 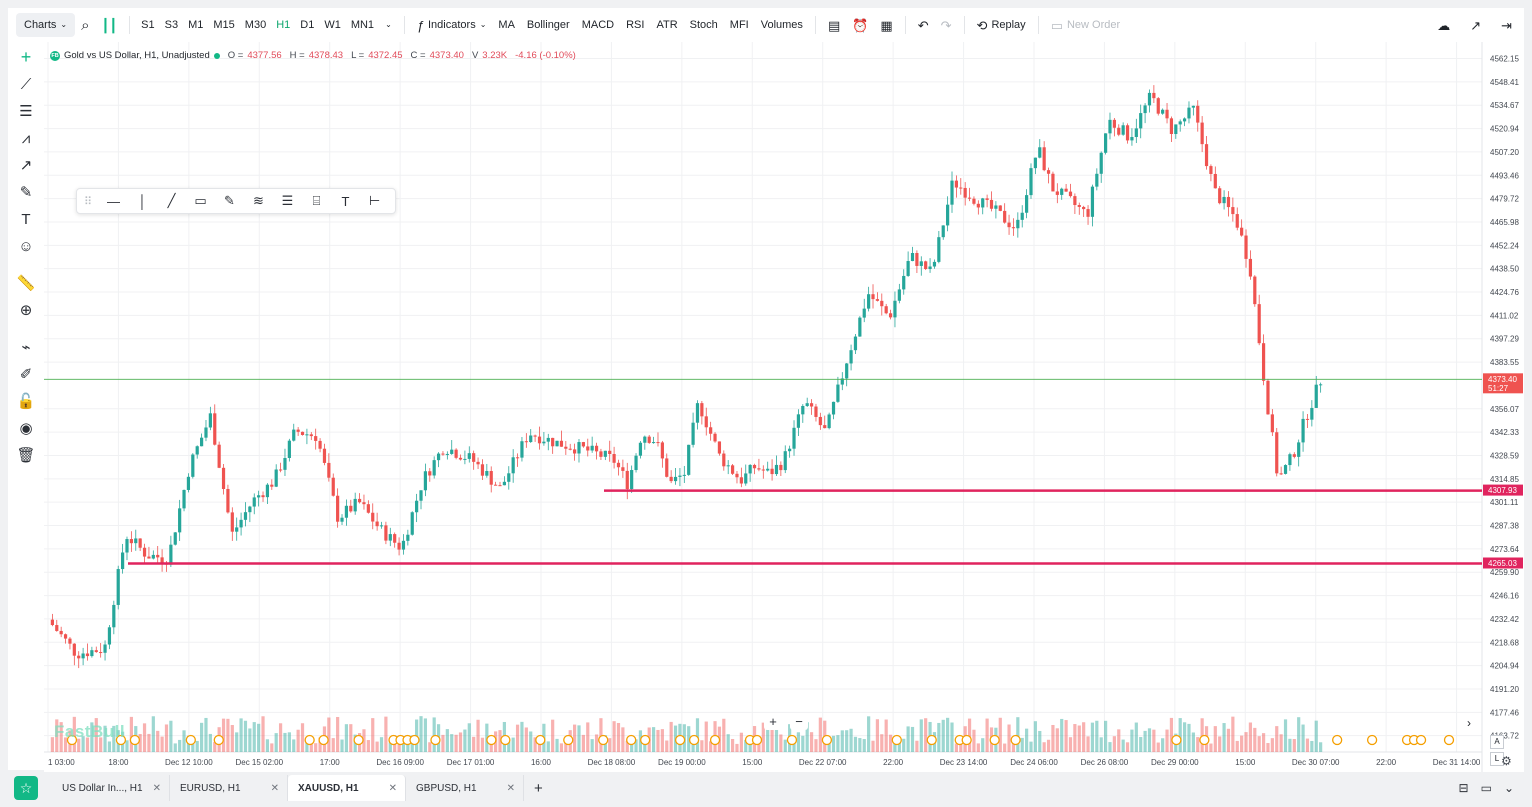 I want to click on chart-tab: EURUSD, H1 ✕, so click(x=229, y=788).